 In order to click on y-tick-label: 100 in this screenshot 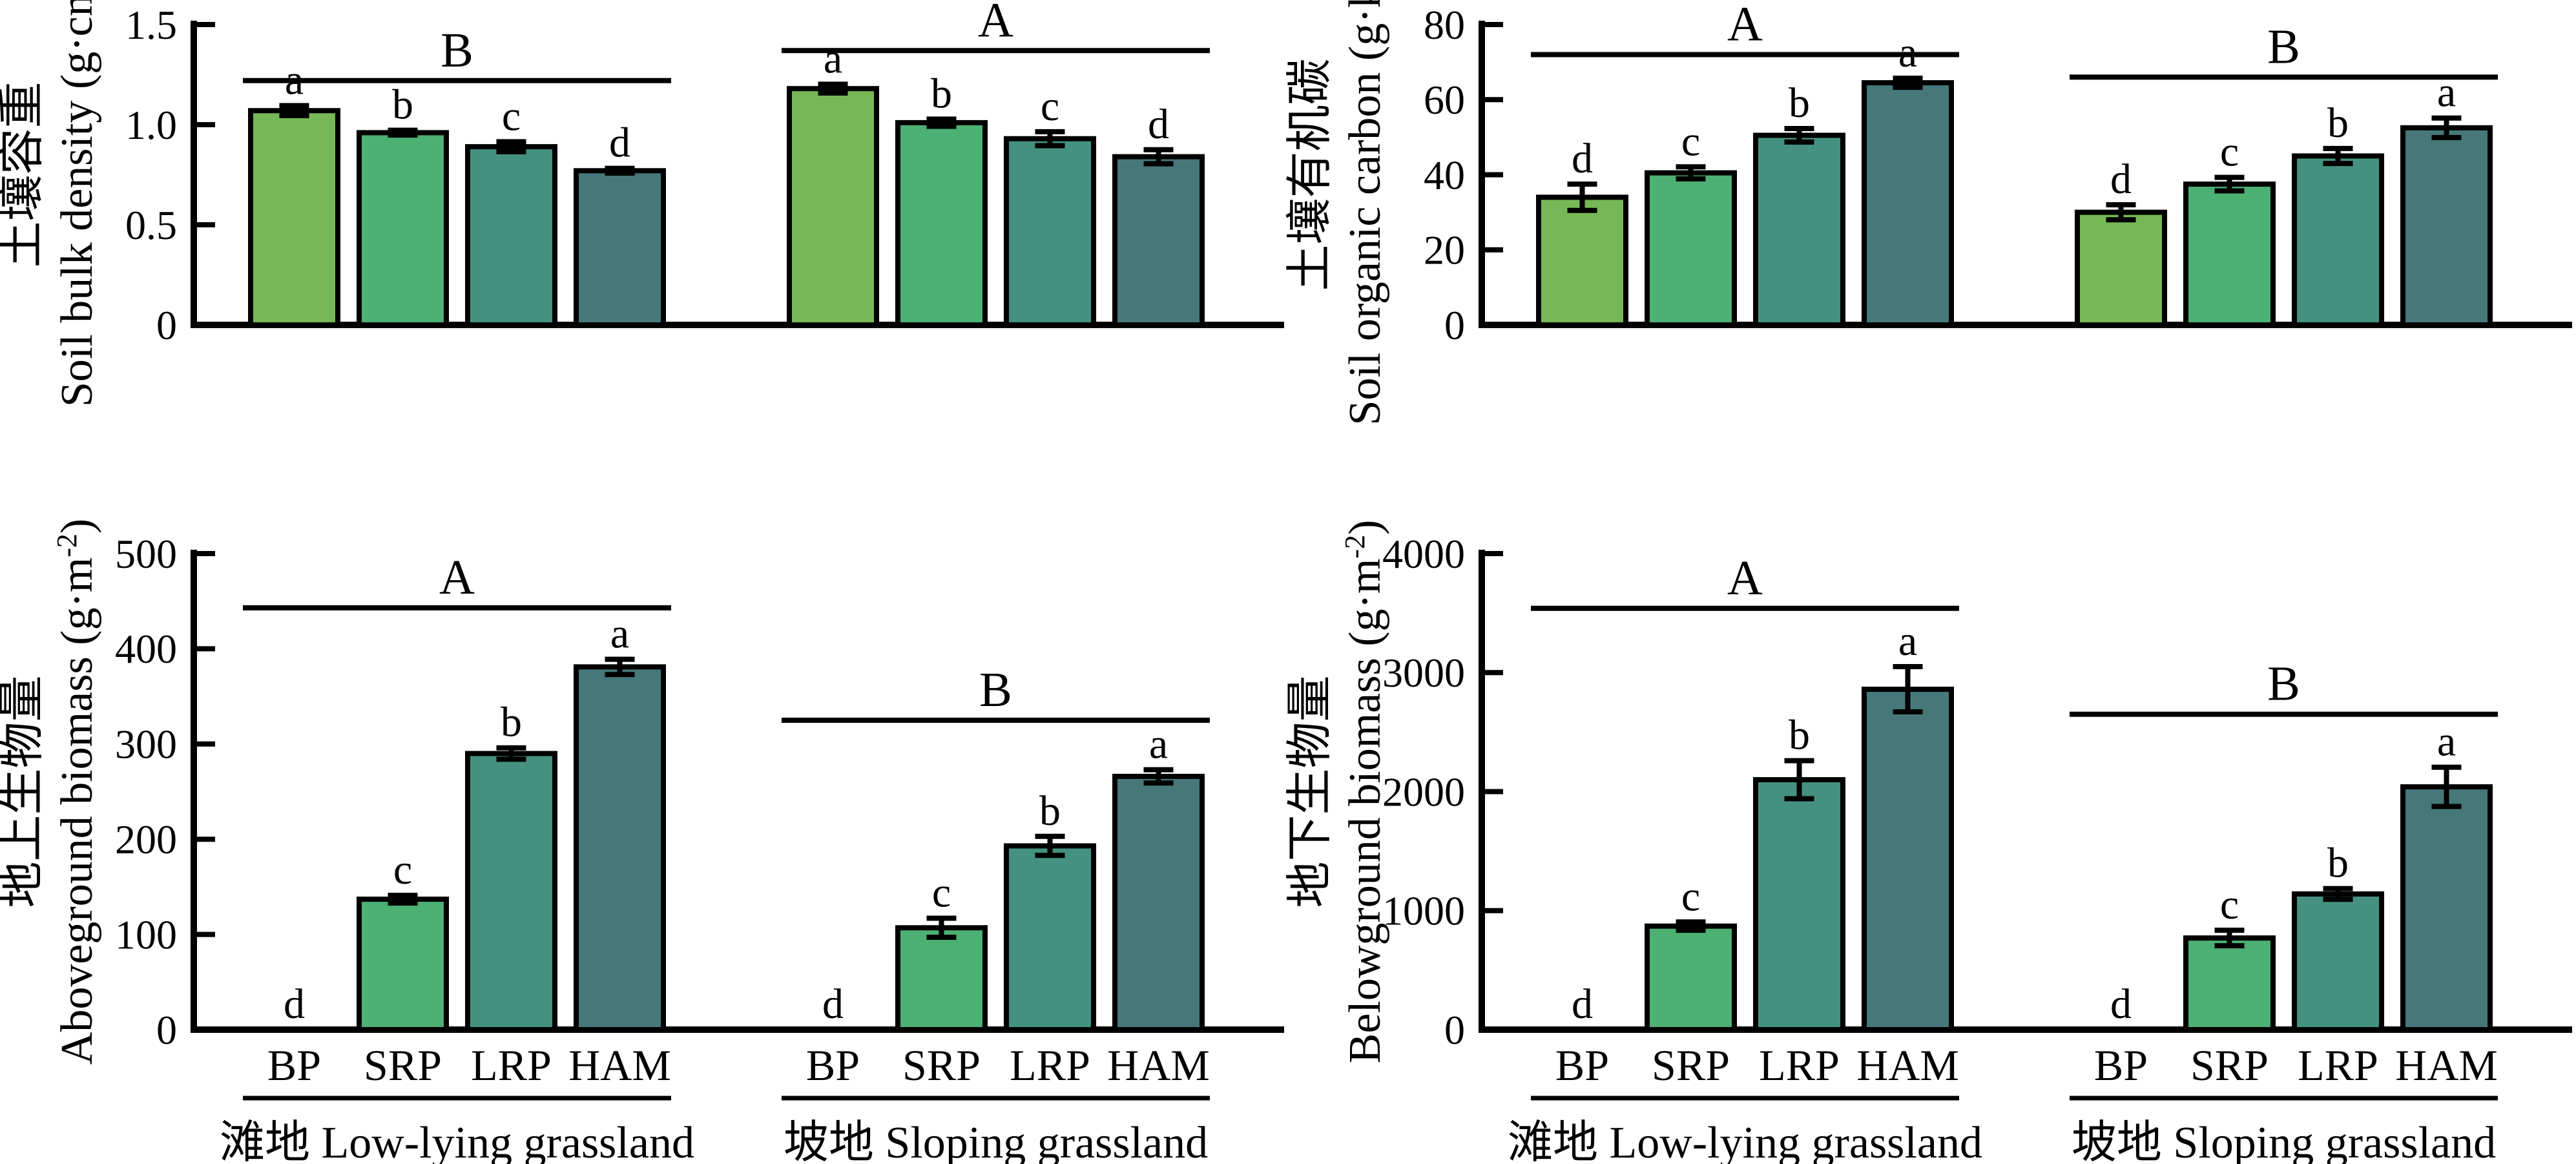, I will do `click(146, 934)`.